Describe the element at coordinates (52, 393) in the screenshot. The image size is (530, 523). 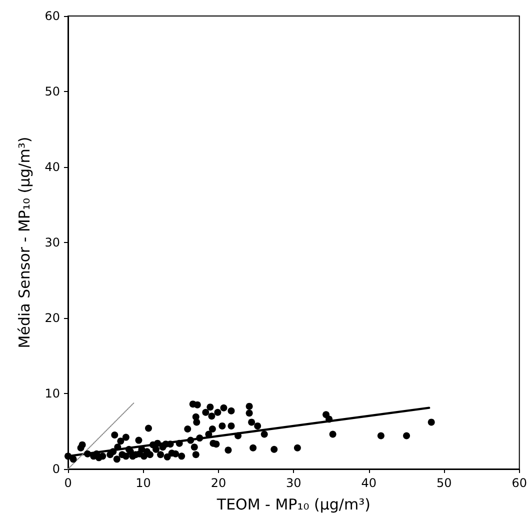
I see `y-tick-label: 10` at that location.